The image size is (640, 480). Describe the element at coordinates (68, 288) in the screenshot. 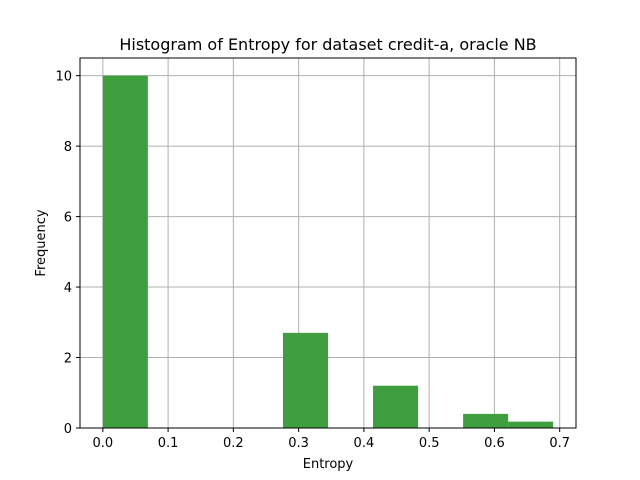

I see `y-tick-label: 4` at that location.